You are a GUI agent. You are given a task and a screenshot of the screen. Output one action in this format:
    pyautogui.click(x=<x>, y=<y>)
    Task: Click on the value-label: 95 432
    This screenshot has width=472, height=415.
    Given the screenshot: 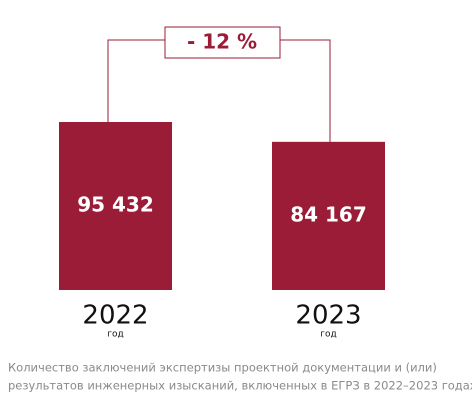 What is the action you would take?
    pyautogui.click(x=115, y=205)
    